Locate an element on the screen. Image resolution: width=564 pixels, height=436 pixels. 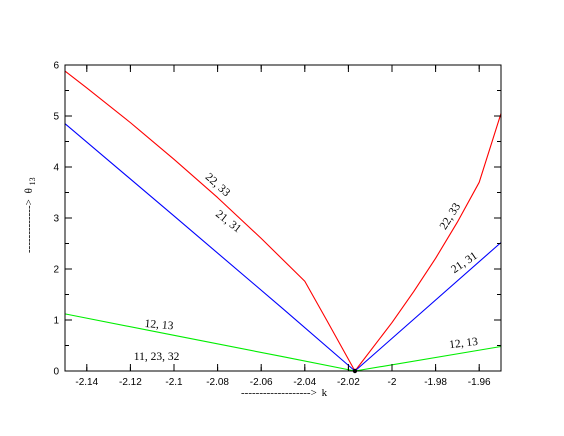
y-tick-label: 3 is located at coordinates (56, 219).